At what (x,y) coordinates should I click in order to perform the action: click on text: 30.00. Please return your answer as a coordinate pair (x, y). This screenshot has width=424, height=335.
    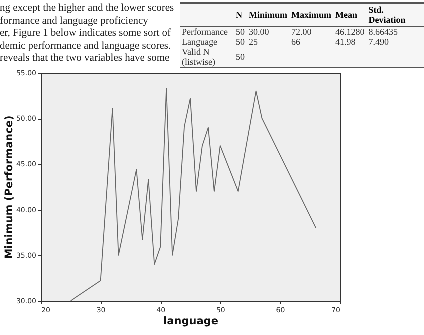
    Looking at the image, I should click on (259, 32).